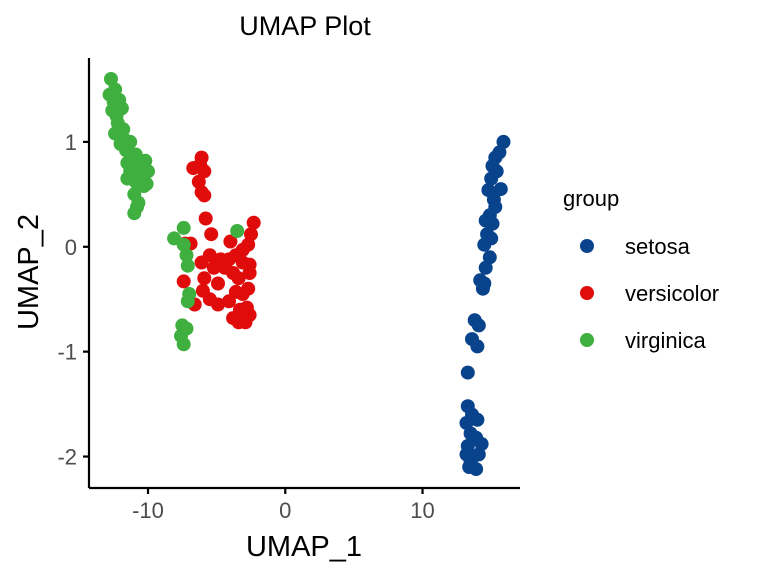 The height and width of the screenshot is (576, 768). I want to click on legend: group setosa versicolor virginica, so click(641, 269).